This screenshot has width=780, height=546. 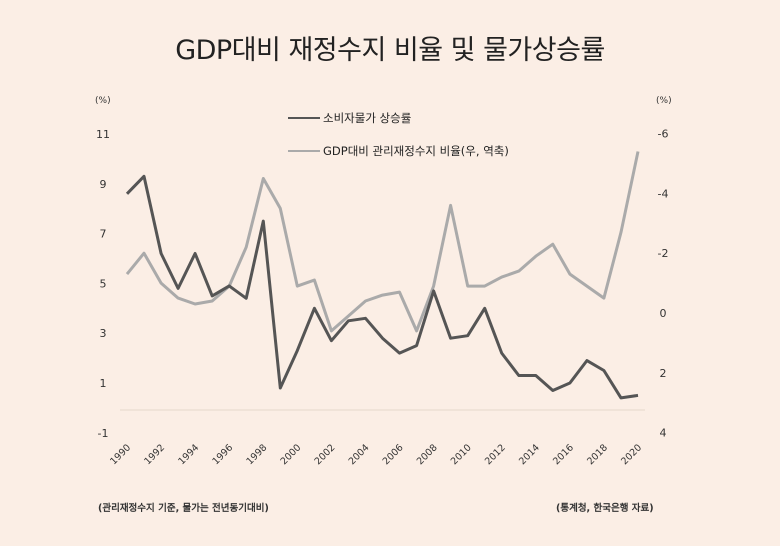 I want to click on x-tick-label: 2004, so click(x=359, y=454).